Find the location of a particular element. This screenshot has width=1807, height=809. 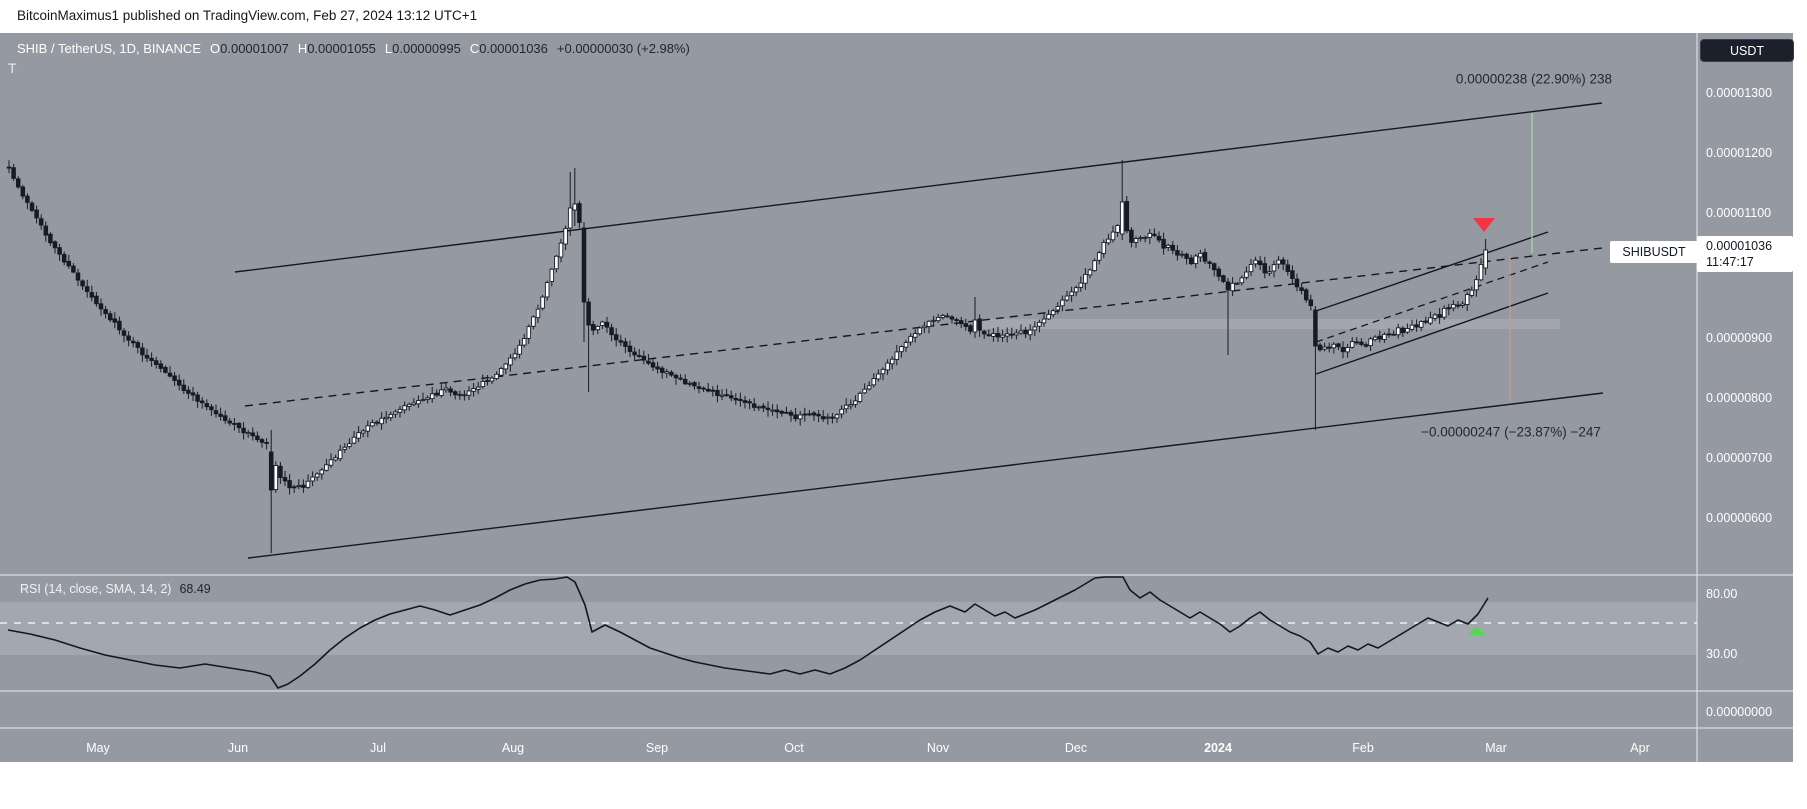

dashed-trendline is located at coordinates (923, 327).